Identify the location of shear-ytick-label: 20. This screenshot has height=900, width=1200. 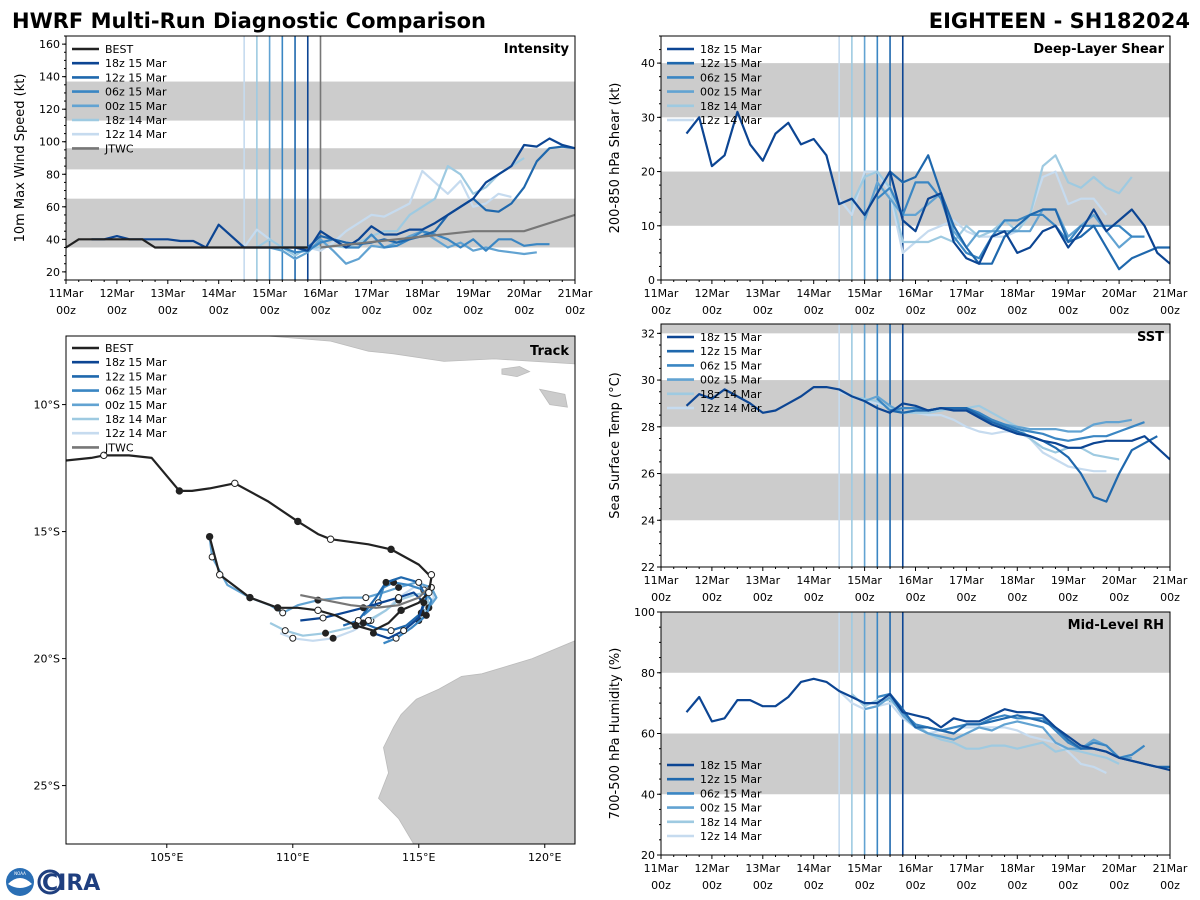
(648, 172).